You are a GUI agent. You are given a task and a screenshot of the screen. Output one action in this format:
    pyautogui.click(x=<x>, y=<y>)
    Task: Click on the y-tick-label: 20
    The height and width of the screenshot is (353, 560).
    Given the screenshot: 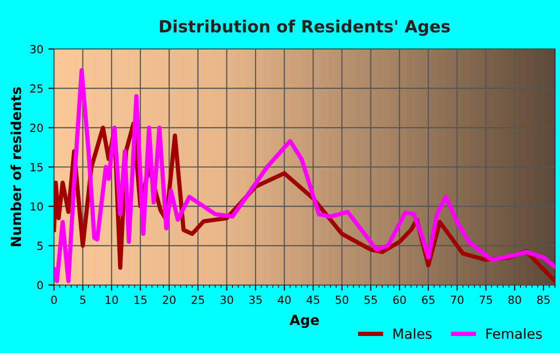 What is the action you would take?
    pyautogui.click(x=36, y=128)
    